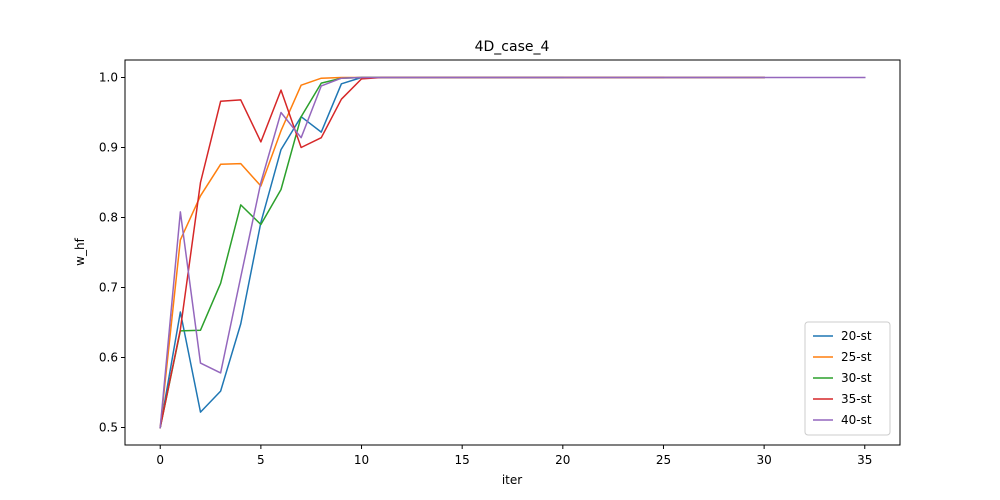  What do you see at coordinates (663, 460) in the screenshot?
I see `x-tick-label: 25` at bounding box center [663, 460].